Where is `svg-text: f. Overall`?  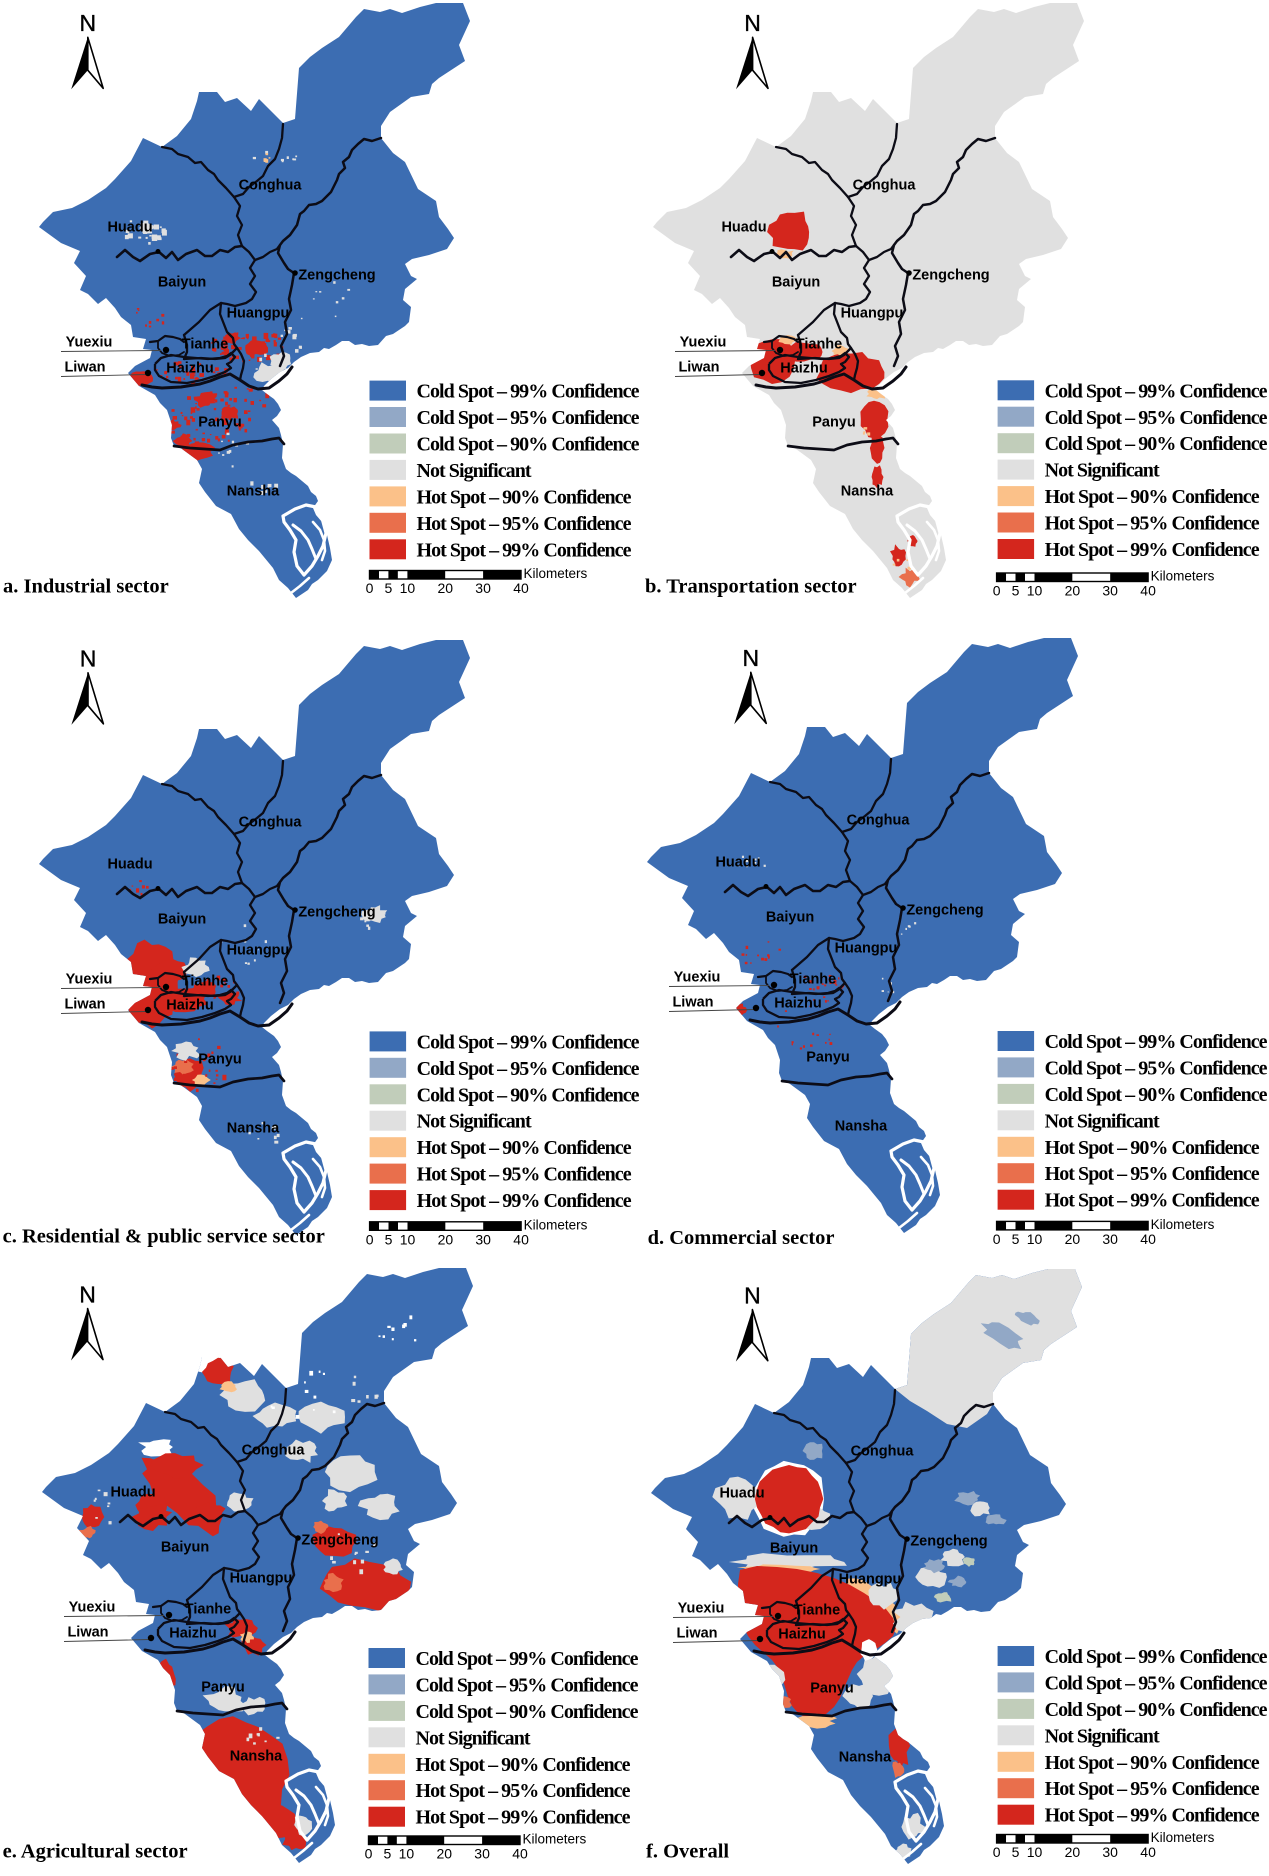
svg-text: f. Overall is located at coordinates (687, 1852).